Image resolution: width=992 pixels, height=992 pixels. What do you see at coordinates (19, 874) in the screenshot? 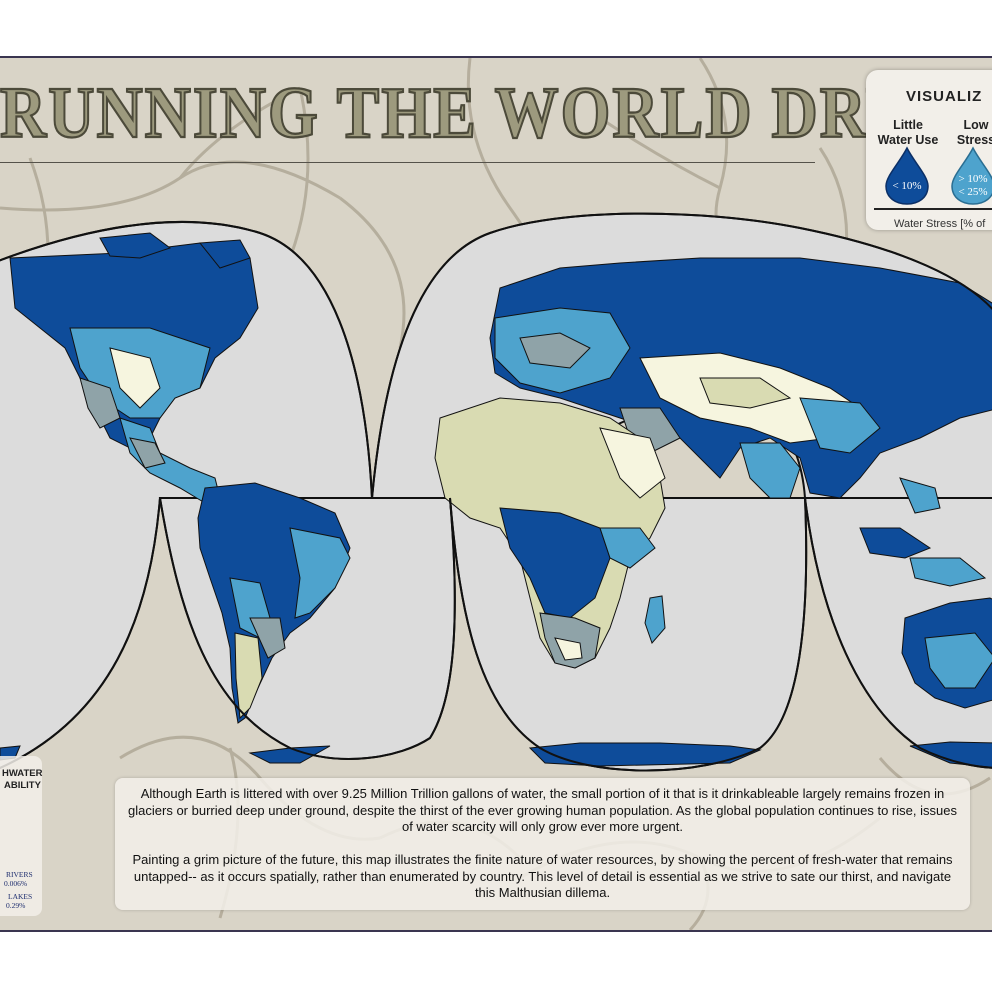
I see `rivers-label: RIVERS` at bounding box center [19, 874].